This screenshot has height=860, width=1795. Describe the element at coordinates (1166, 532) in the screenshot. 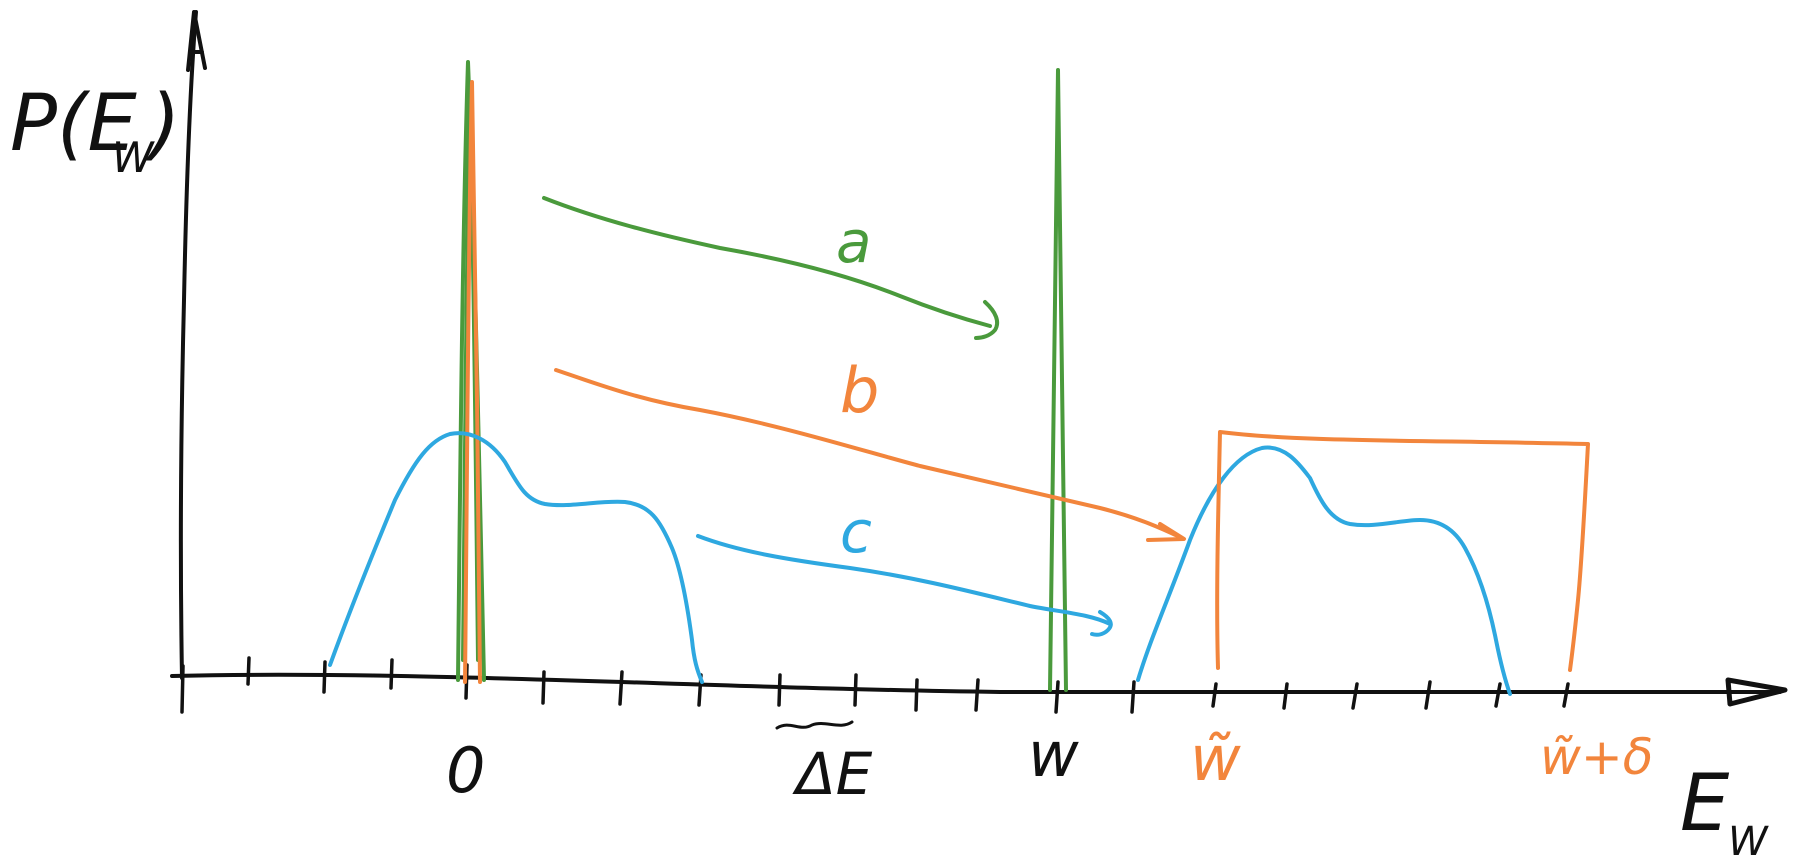

I see `arrow-b-head` at that location.